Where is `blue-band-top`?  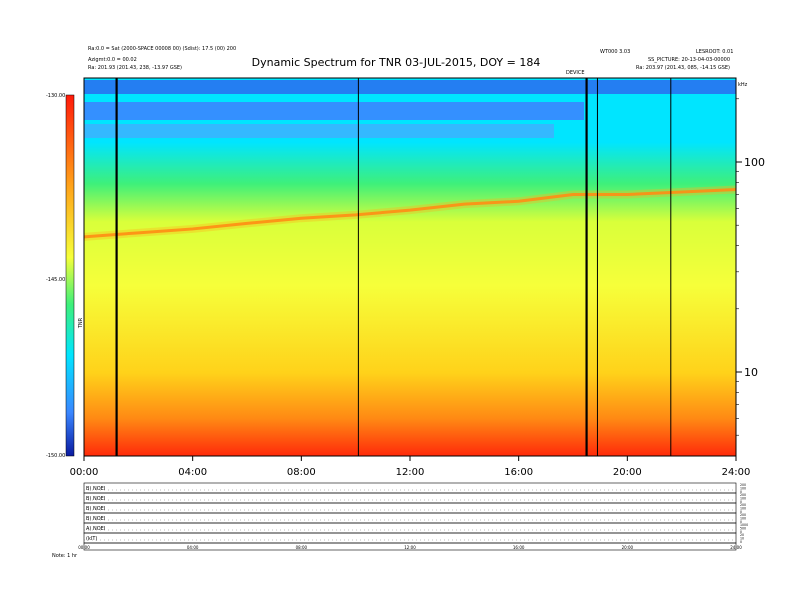
blue-band-top is located at coordinates (410, 87).